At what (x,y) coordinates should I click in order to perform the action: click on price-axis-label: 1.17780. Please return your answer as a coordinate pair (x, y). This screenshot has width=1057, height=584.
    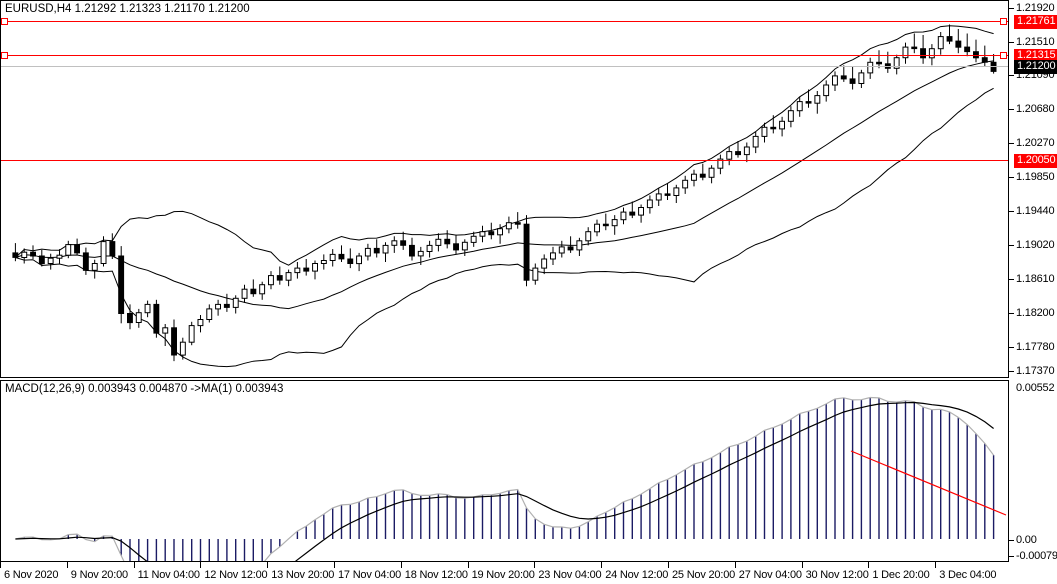
    Looking at the image, I should click on (1035, 347).